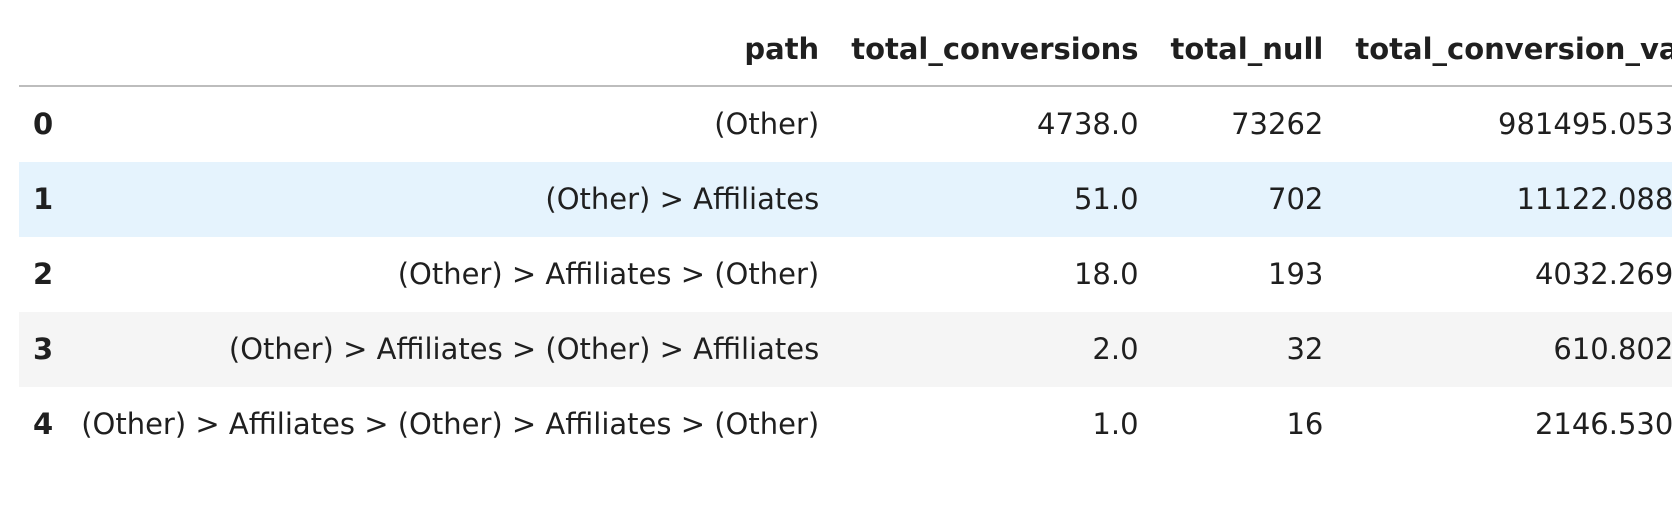  I want to click on column-header-path: path, so click(450, 50).